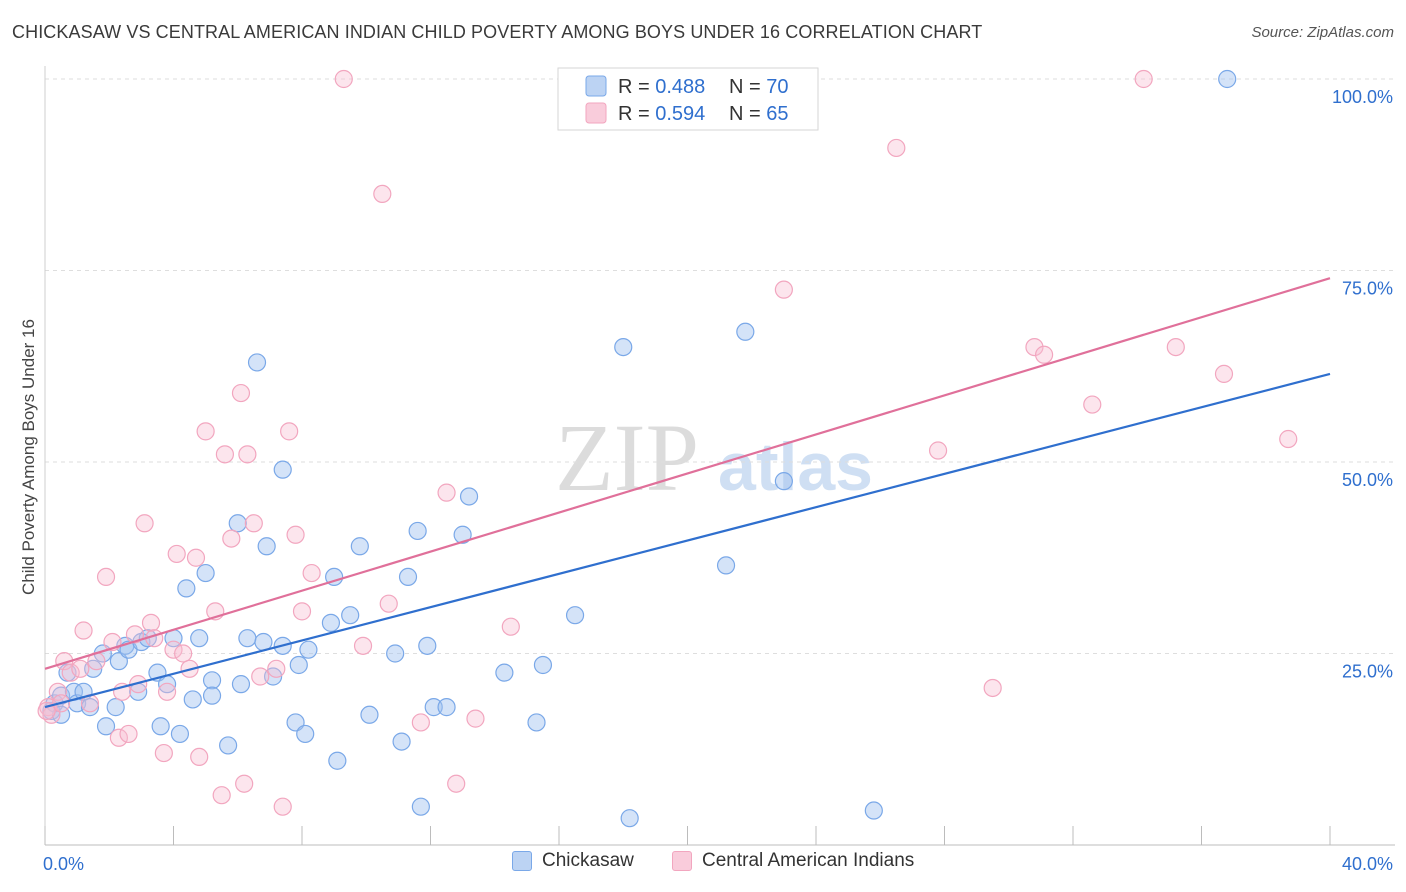  I want to click on legend-item-central-american-indians: Central American Indians, so click(793, 861).